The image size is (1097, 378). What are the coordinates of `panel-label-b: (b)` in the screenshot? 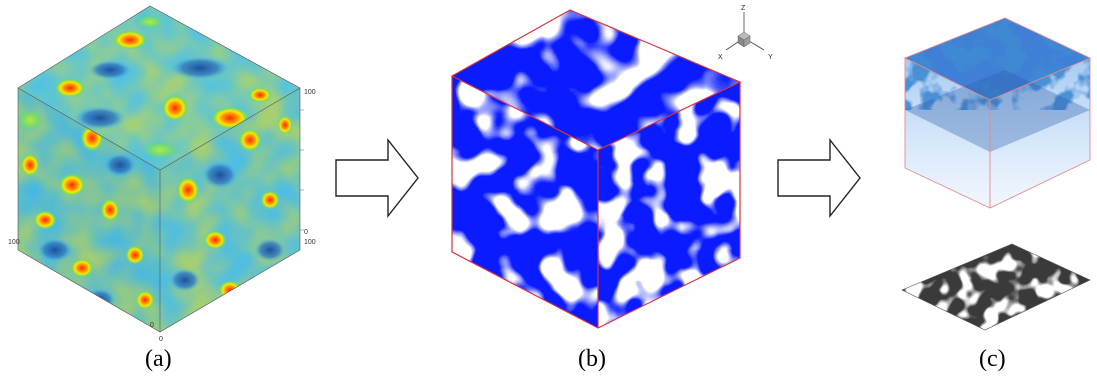 It's located at (592, 359).